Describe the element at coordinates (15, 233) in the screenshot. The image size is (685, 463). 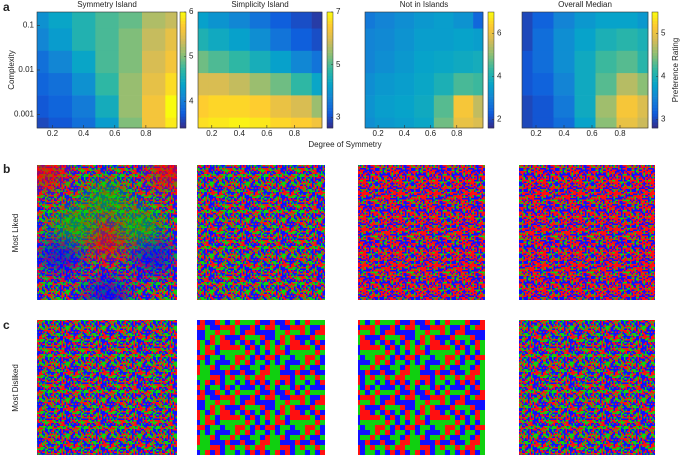
I see `row-label: Most Liked` at that location.